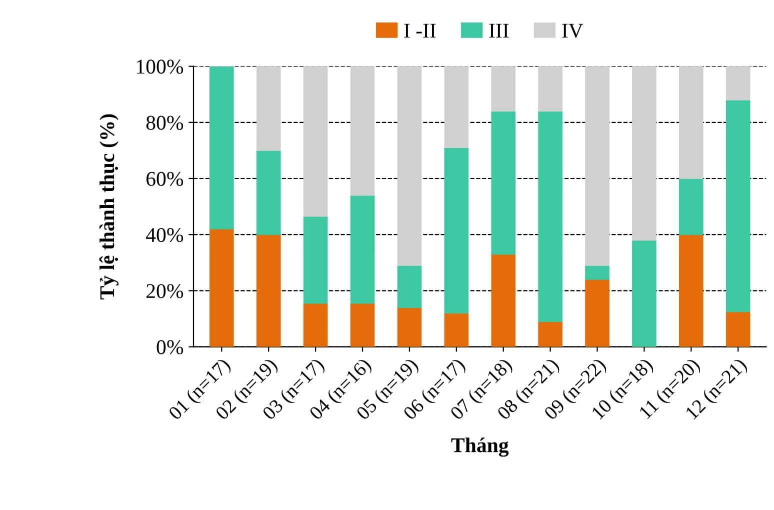 This screenshot has width=774, height=510. I want to click on legend-label: III, so click(499, 31).